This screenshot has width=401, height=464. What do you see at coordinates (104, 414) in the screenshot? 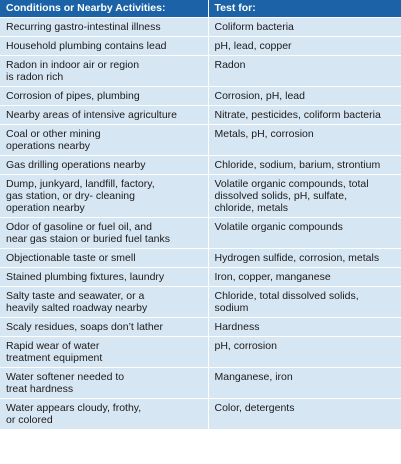
I see `condition-cell: Water appears cloudy, frothy, or colored` at bounding box center [104, 414].